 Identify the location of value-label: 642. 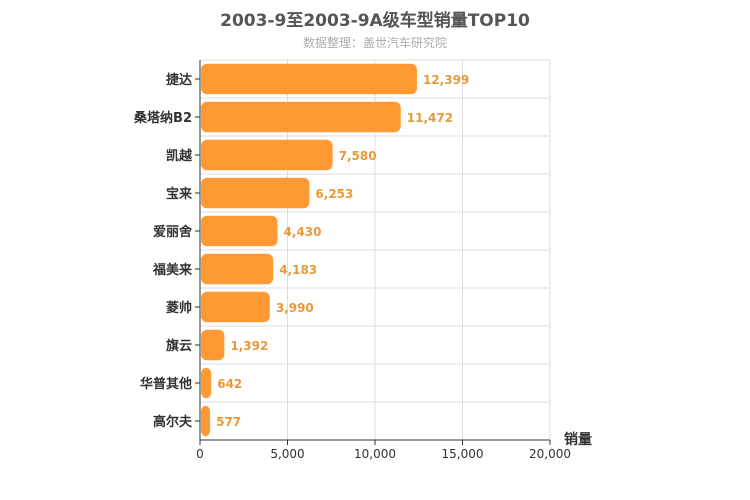
(229, 384).